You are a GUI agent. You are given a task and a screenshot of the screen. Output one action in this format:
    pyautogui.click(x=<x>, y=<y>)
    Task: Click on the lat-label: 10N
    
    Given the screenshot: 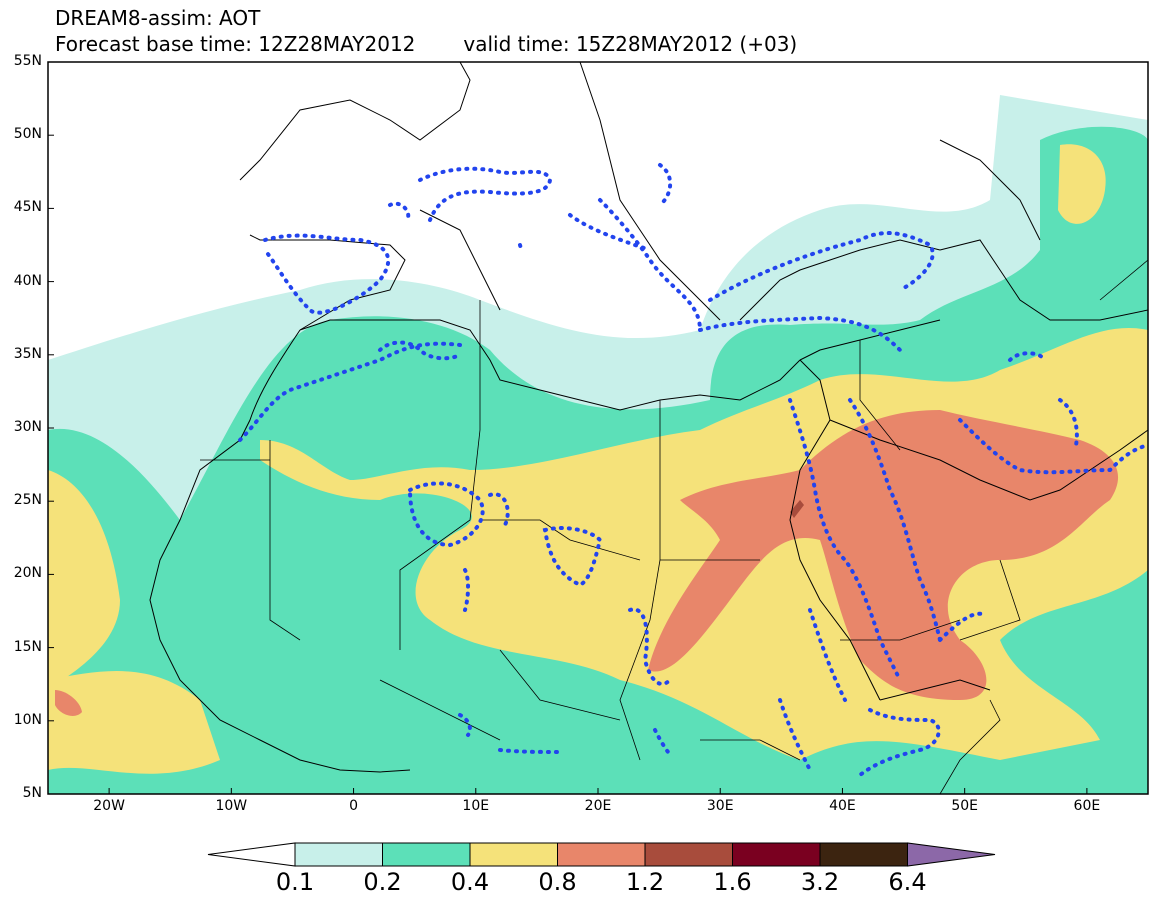 What is the action you would take?
    pyautogui.click(x=27, y=719)
    